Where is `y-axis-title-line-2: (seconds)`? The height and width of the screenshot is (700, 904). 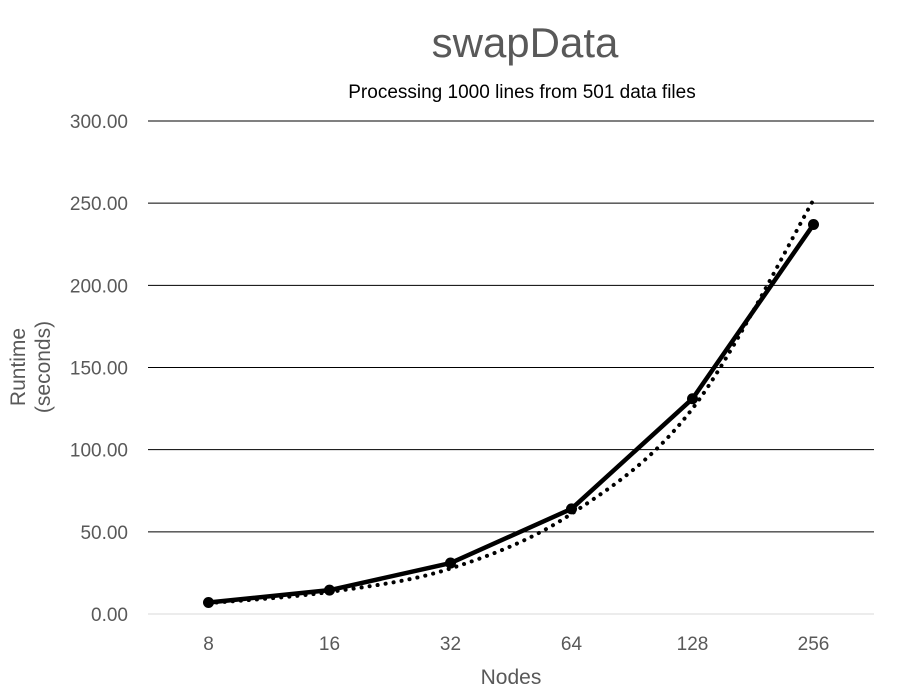
y-axis-title-line-2: (seconds) is located at coordinates (43, 367).